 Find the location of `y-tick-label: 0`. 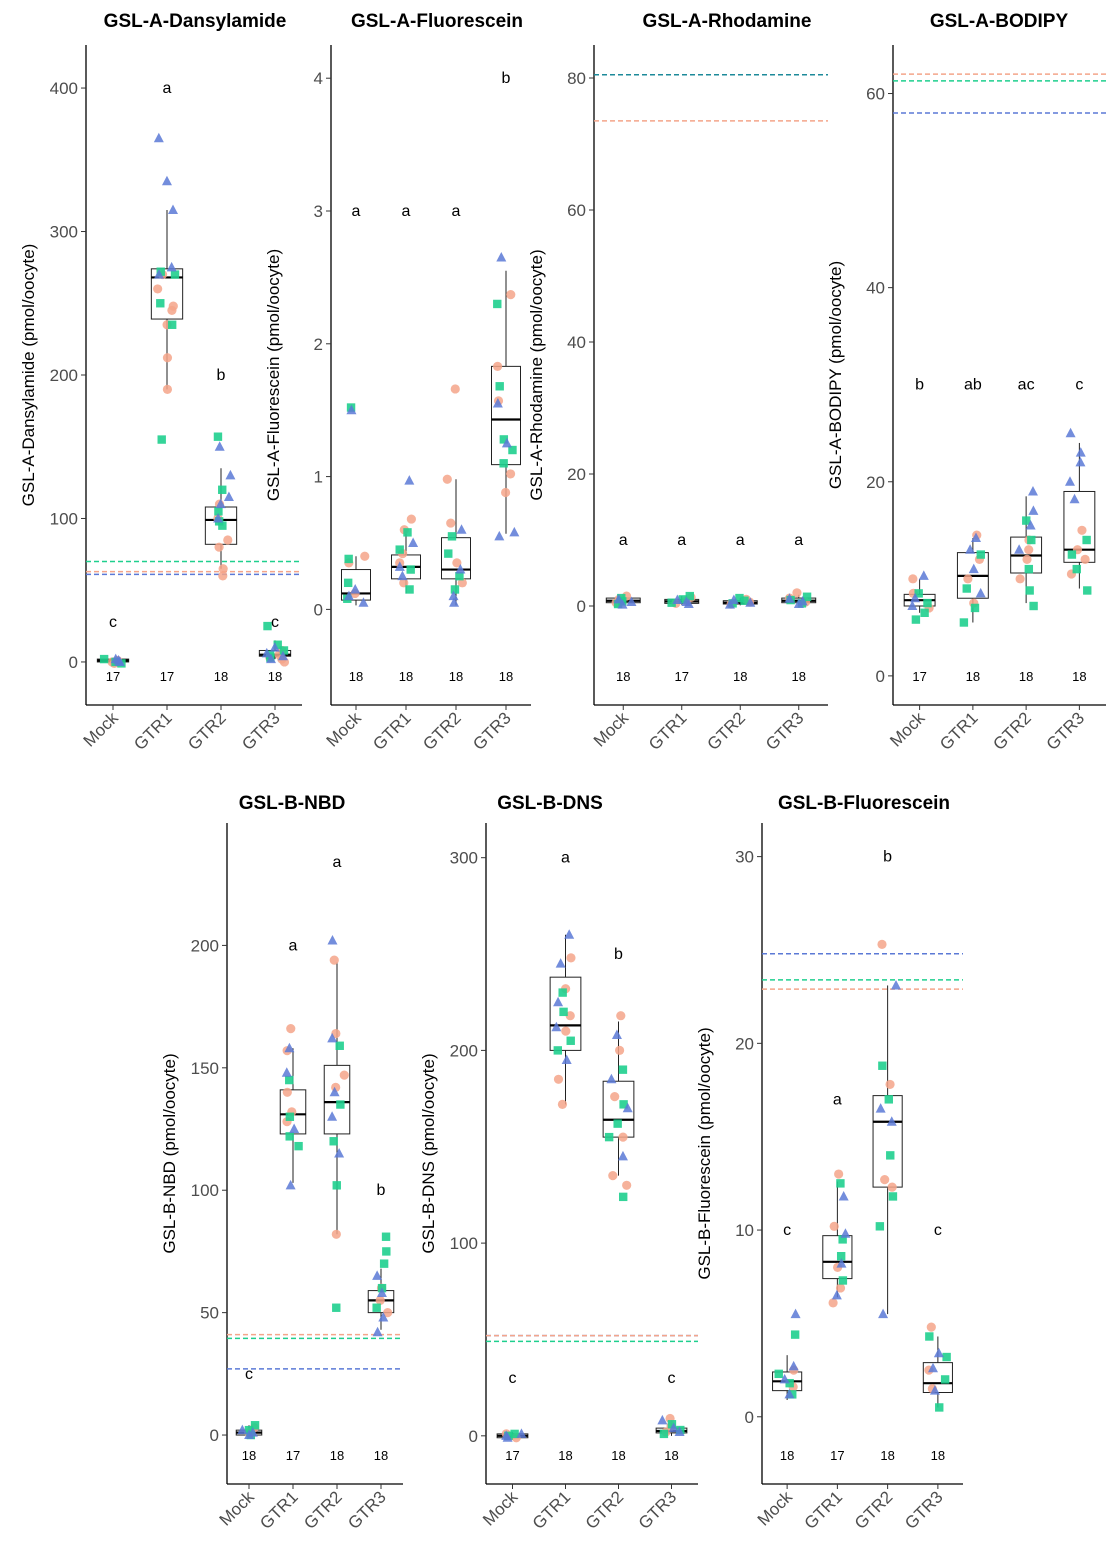

y-tick-label: 0 is located at coordinates (73, 662).